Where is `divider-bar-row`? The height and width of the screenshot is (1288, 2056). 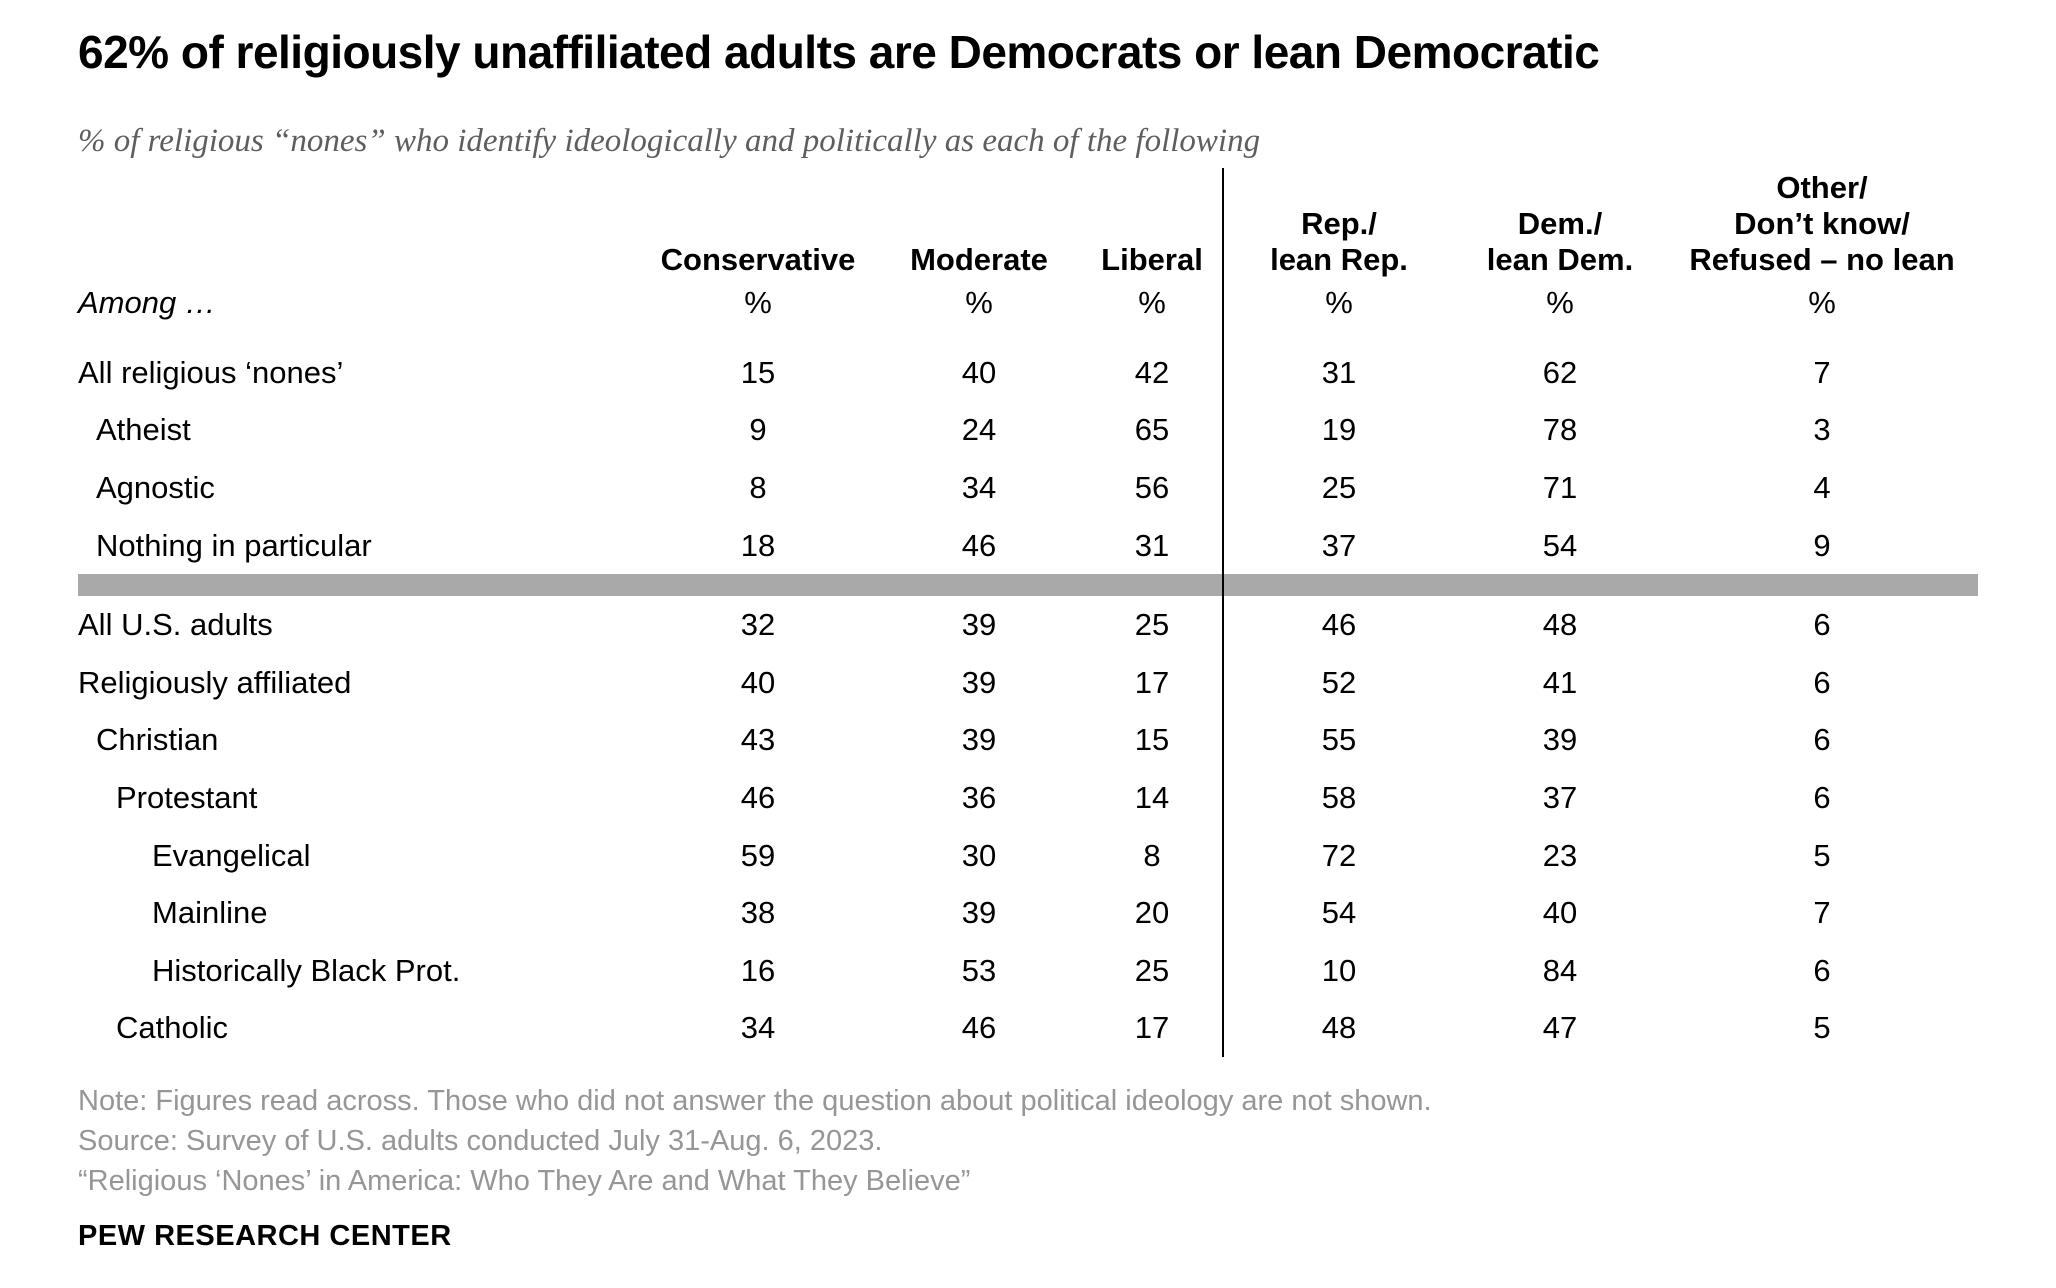 divider-bar-row is located at coordinates (1028, 585).